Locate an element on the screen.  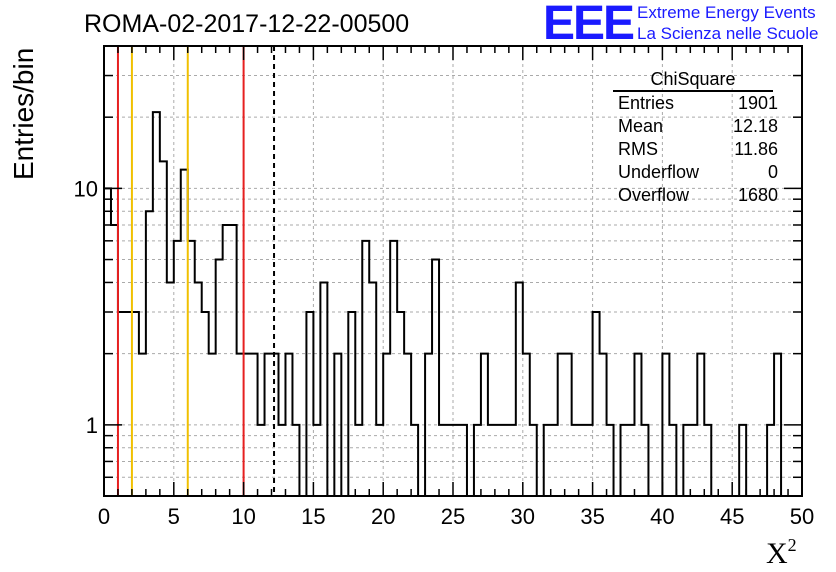
x-axis-label: X2 is located at coordinates (781, 553).